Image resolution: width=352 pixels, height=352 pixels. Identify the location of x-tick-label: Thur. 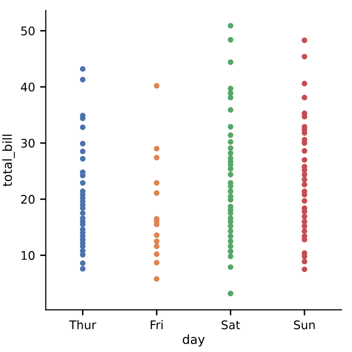
(82, 325).